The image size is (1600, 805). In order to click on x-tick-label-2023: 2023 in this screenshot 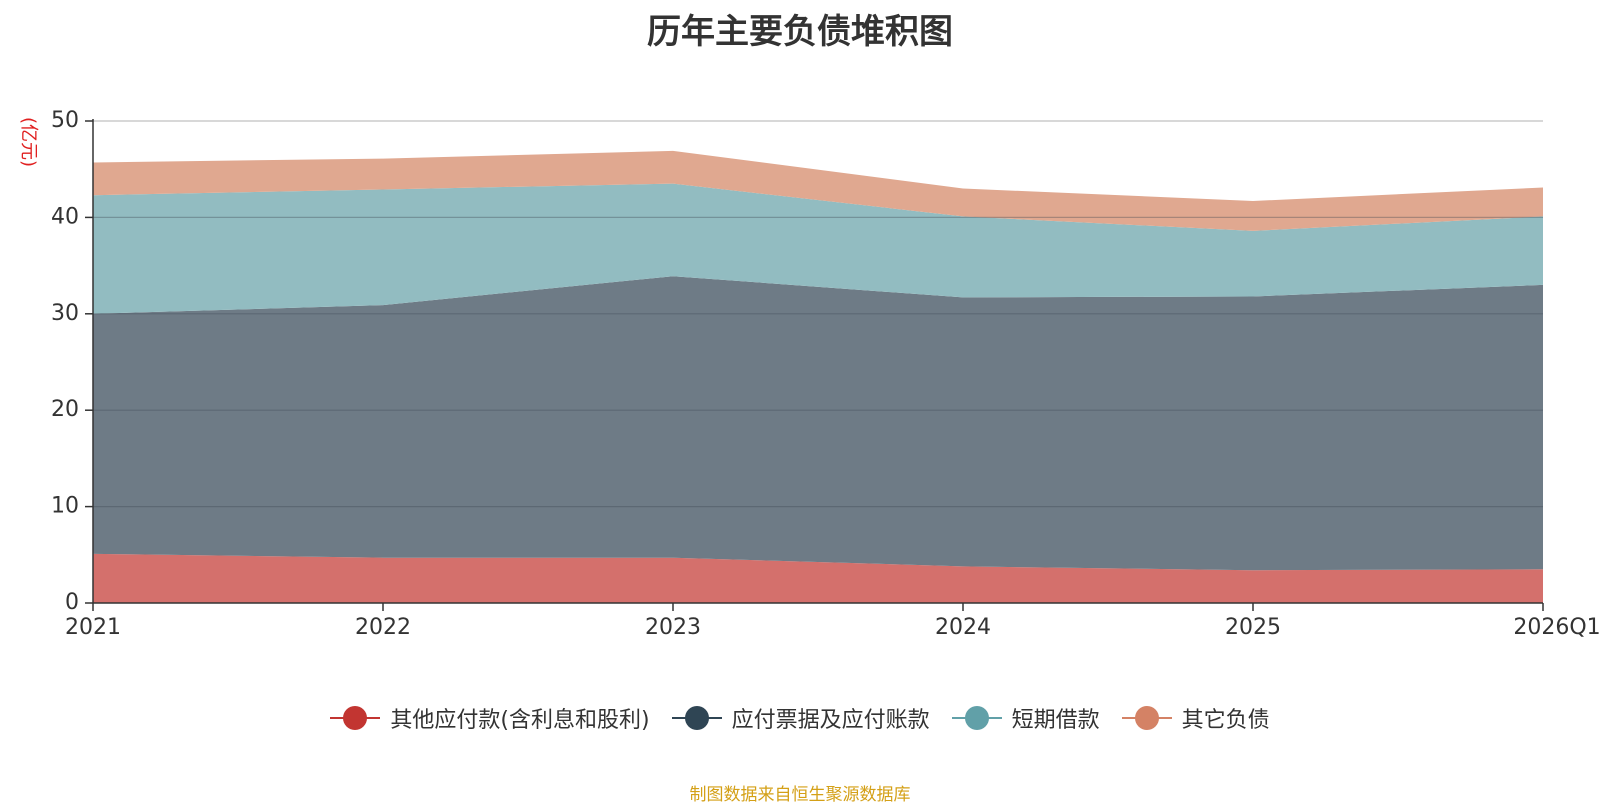, I will do `click(673, 627)`.